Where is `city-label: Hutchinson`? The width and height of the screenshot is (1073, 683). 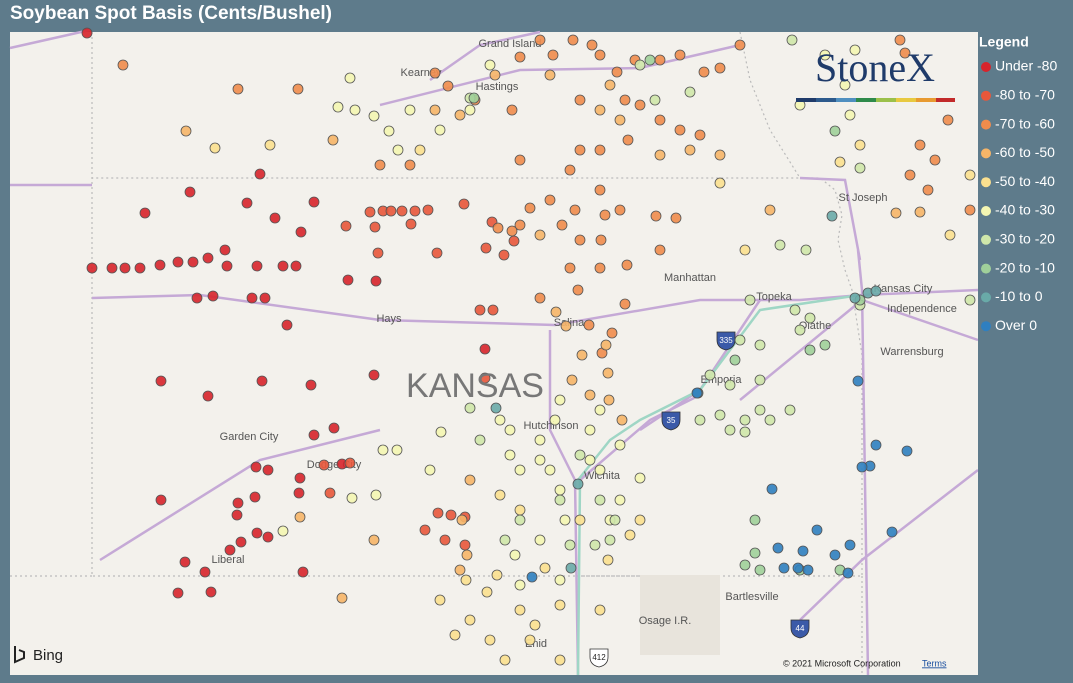 city-label: Hutchinson is located at coordinates (550, 426).